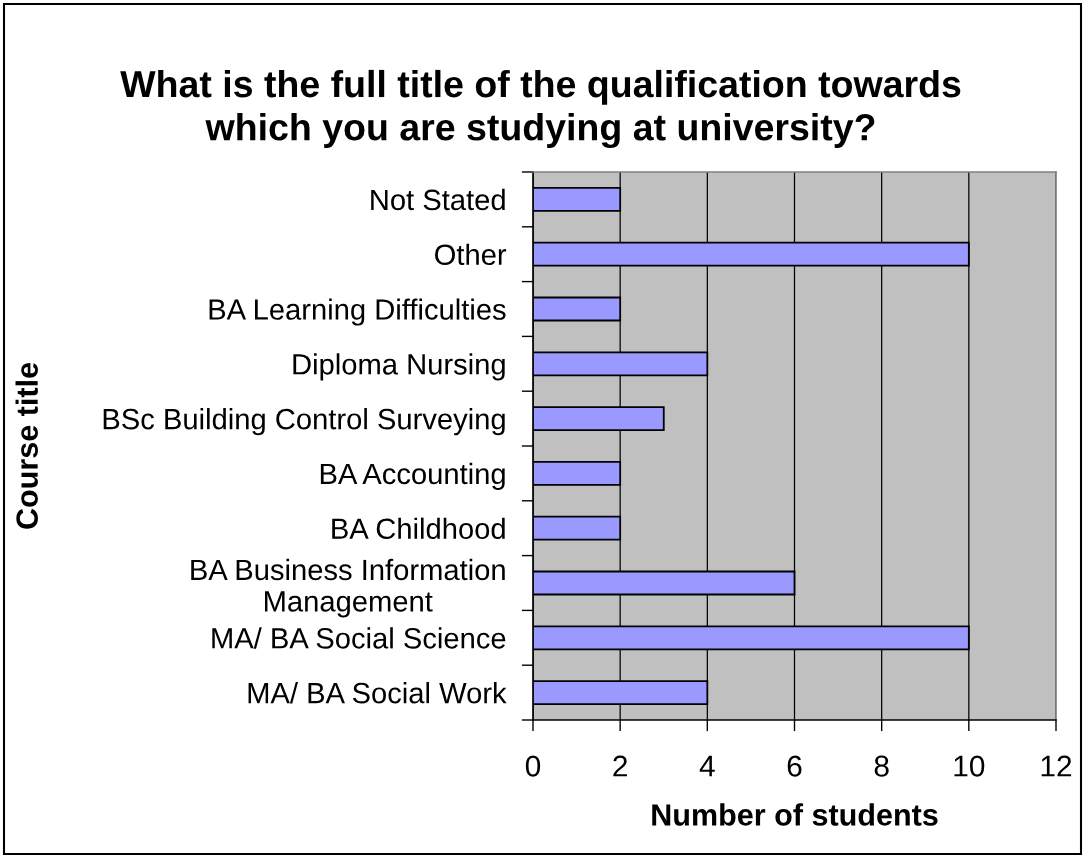 Image resolution: width=1085 pixels, height=858 pixels. I want to click on x-tick-label: 2, so click(620, 766).